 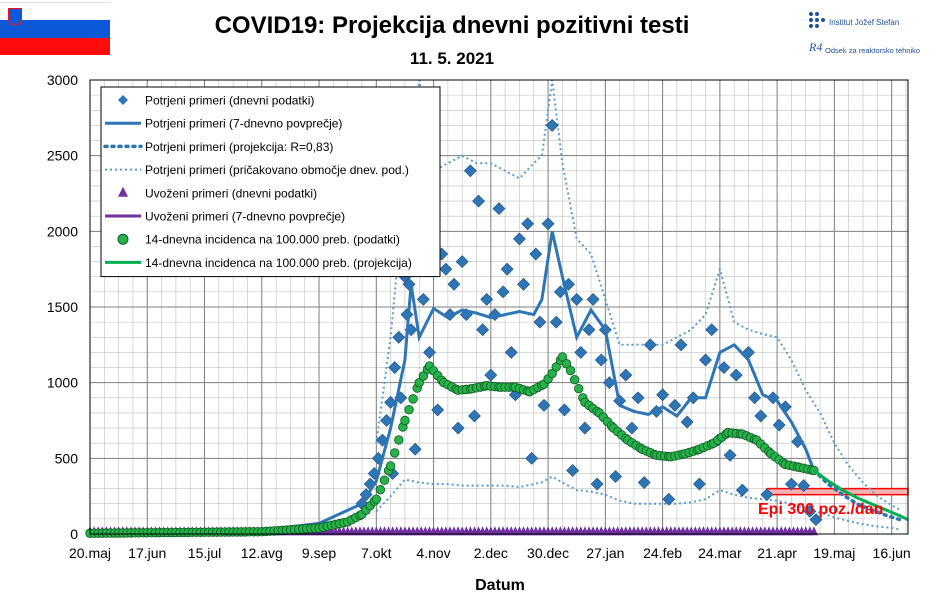 What do you see at coordinates (55, 11) in the screenshot?
I see `flag-white-stripe` at bounding box center [55, 11].